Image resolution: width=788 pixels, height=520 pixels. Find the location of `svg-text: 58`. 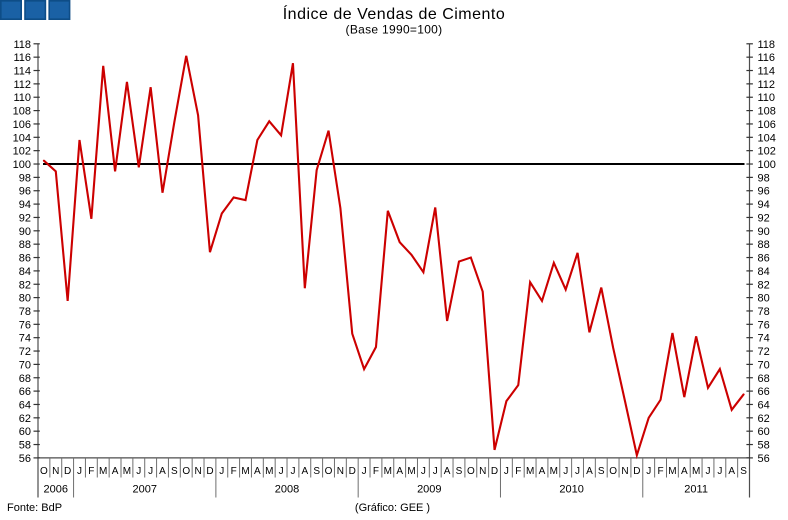

svg-text: 58 is located at coordinates (25, 446).